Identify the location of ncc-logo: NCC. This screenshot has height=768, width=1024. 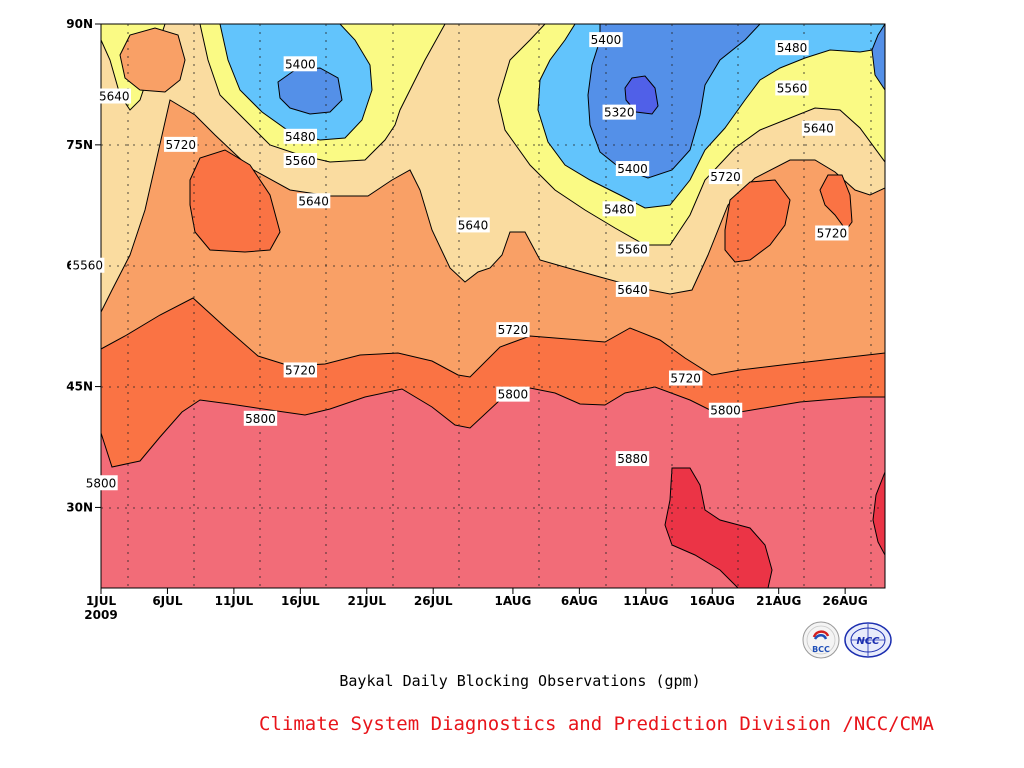
(868, 640).